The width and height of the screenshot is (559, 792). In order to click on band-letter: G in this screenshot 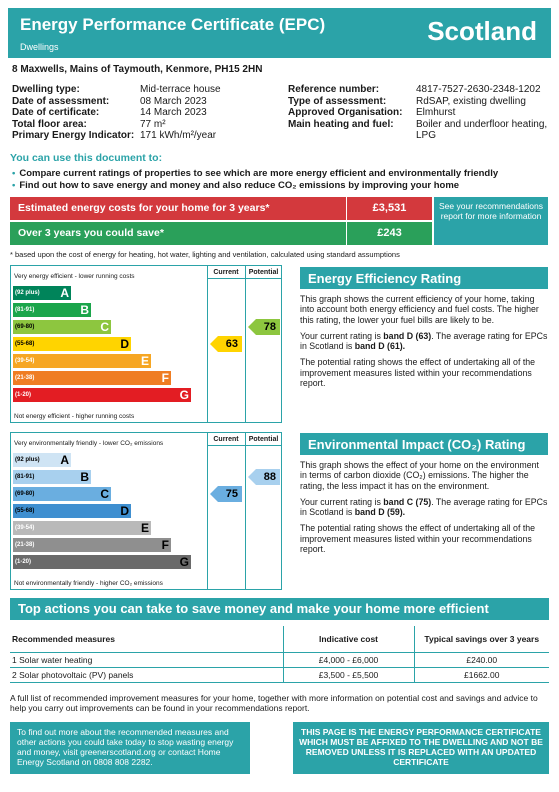, I will do `click(184, 562)`.